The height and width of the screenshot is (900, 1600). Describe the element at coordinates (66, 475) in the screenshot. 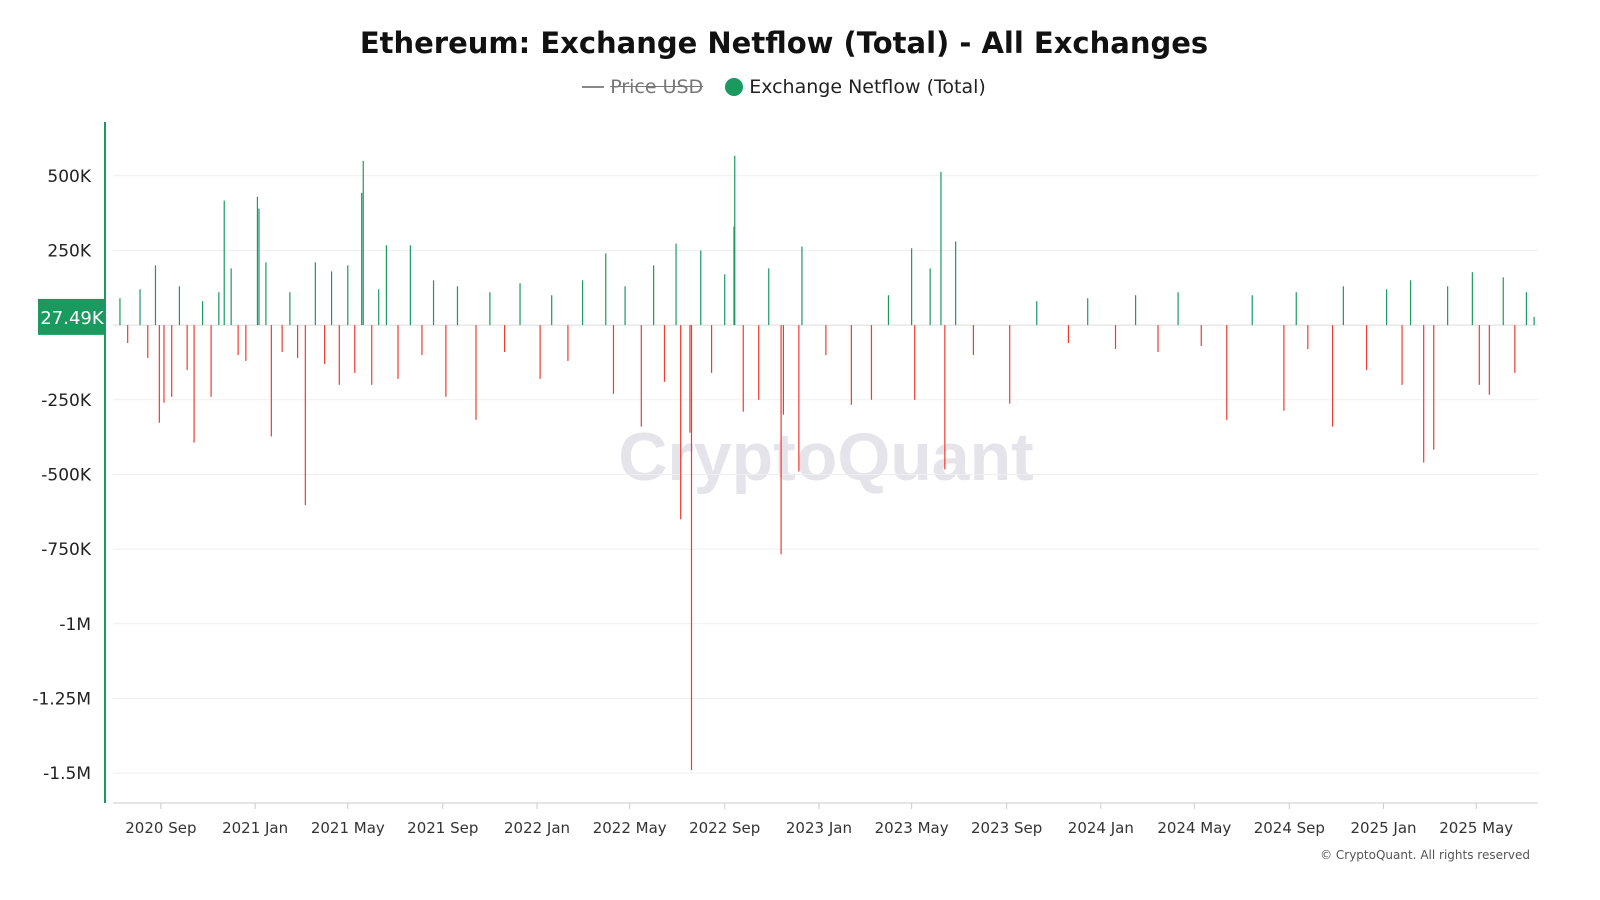

I see `y-tick-label: -500K` at that location.